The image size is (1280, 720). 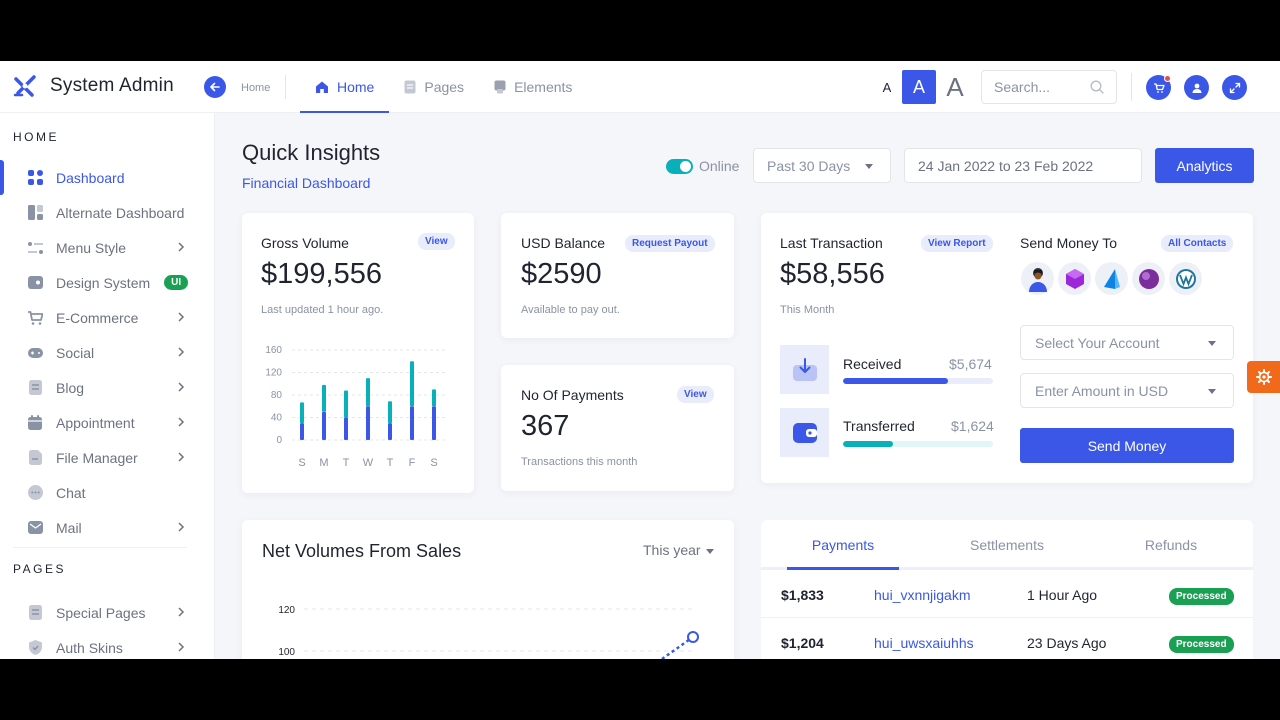 I want to click on ui-badge: UI, so click(x=176, y=282).